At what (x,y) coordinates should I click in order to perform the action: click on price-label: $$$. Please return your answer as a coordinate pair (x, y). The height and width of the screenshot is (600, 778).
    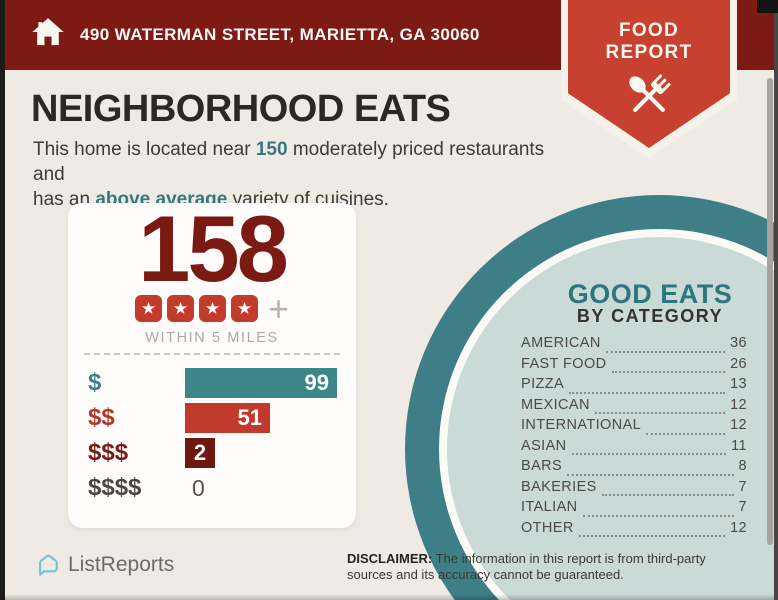
    Looking at the image, I should click on (108, 452).